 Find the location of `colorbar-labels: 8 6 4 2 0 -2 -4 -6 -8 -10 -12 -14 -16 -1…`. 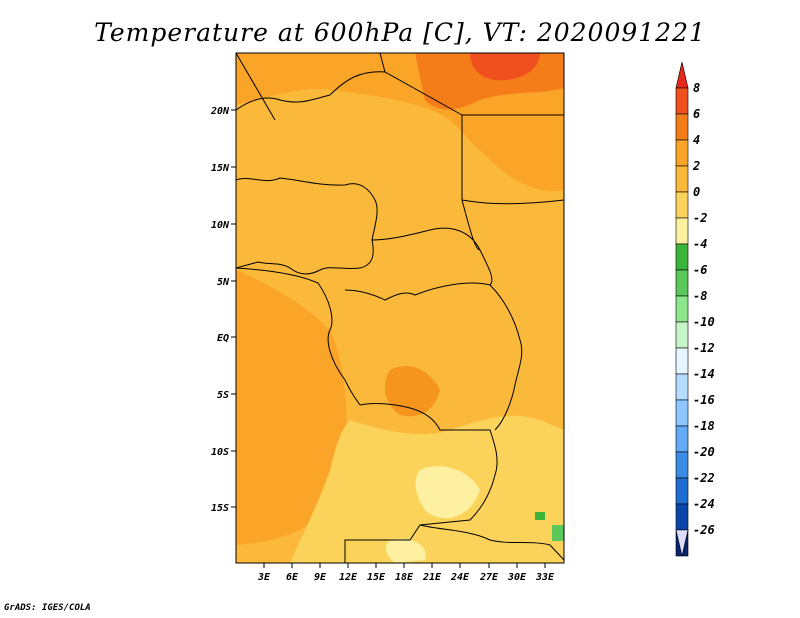

colorbar-labels: 8 6 4 2 0 -2 -4 -6 -8 -10 -12 -14 -16 -1… is located at coordinates (703, 309).